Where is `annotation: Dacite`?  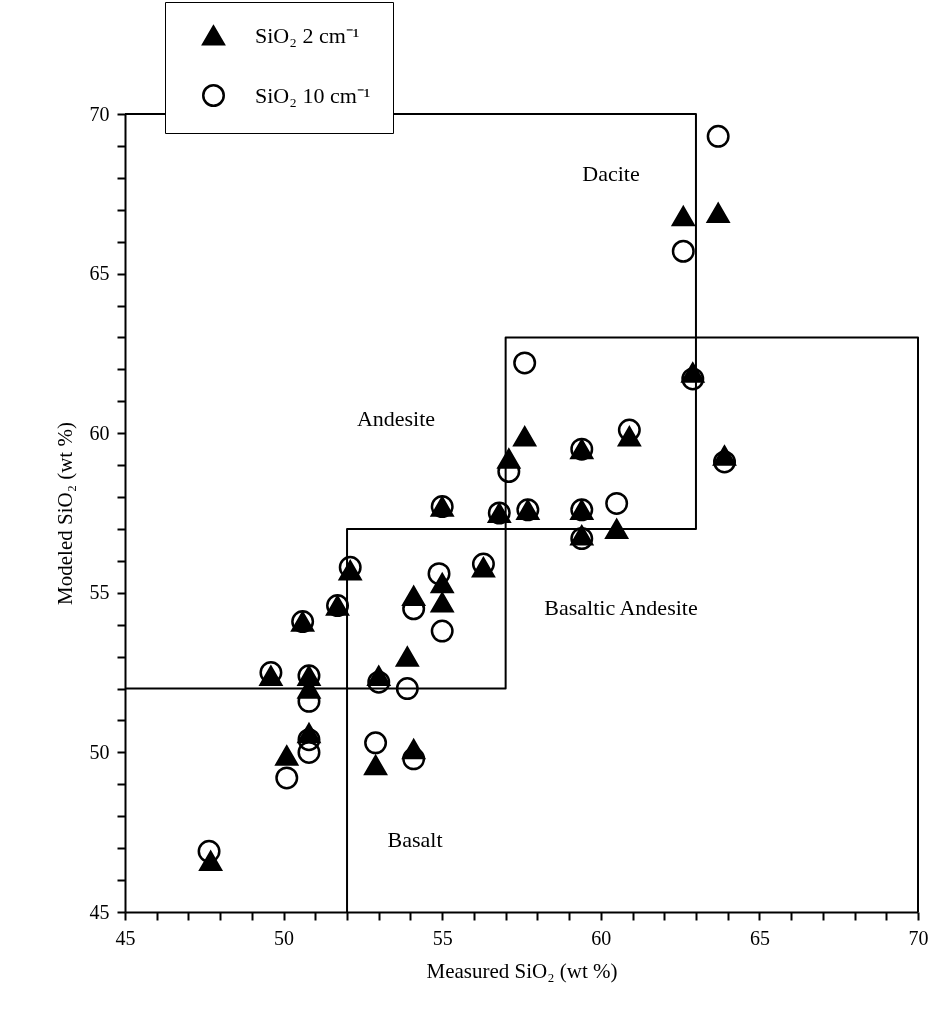 annotation: Dacite is located at coordinates (611, 173).